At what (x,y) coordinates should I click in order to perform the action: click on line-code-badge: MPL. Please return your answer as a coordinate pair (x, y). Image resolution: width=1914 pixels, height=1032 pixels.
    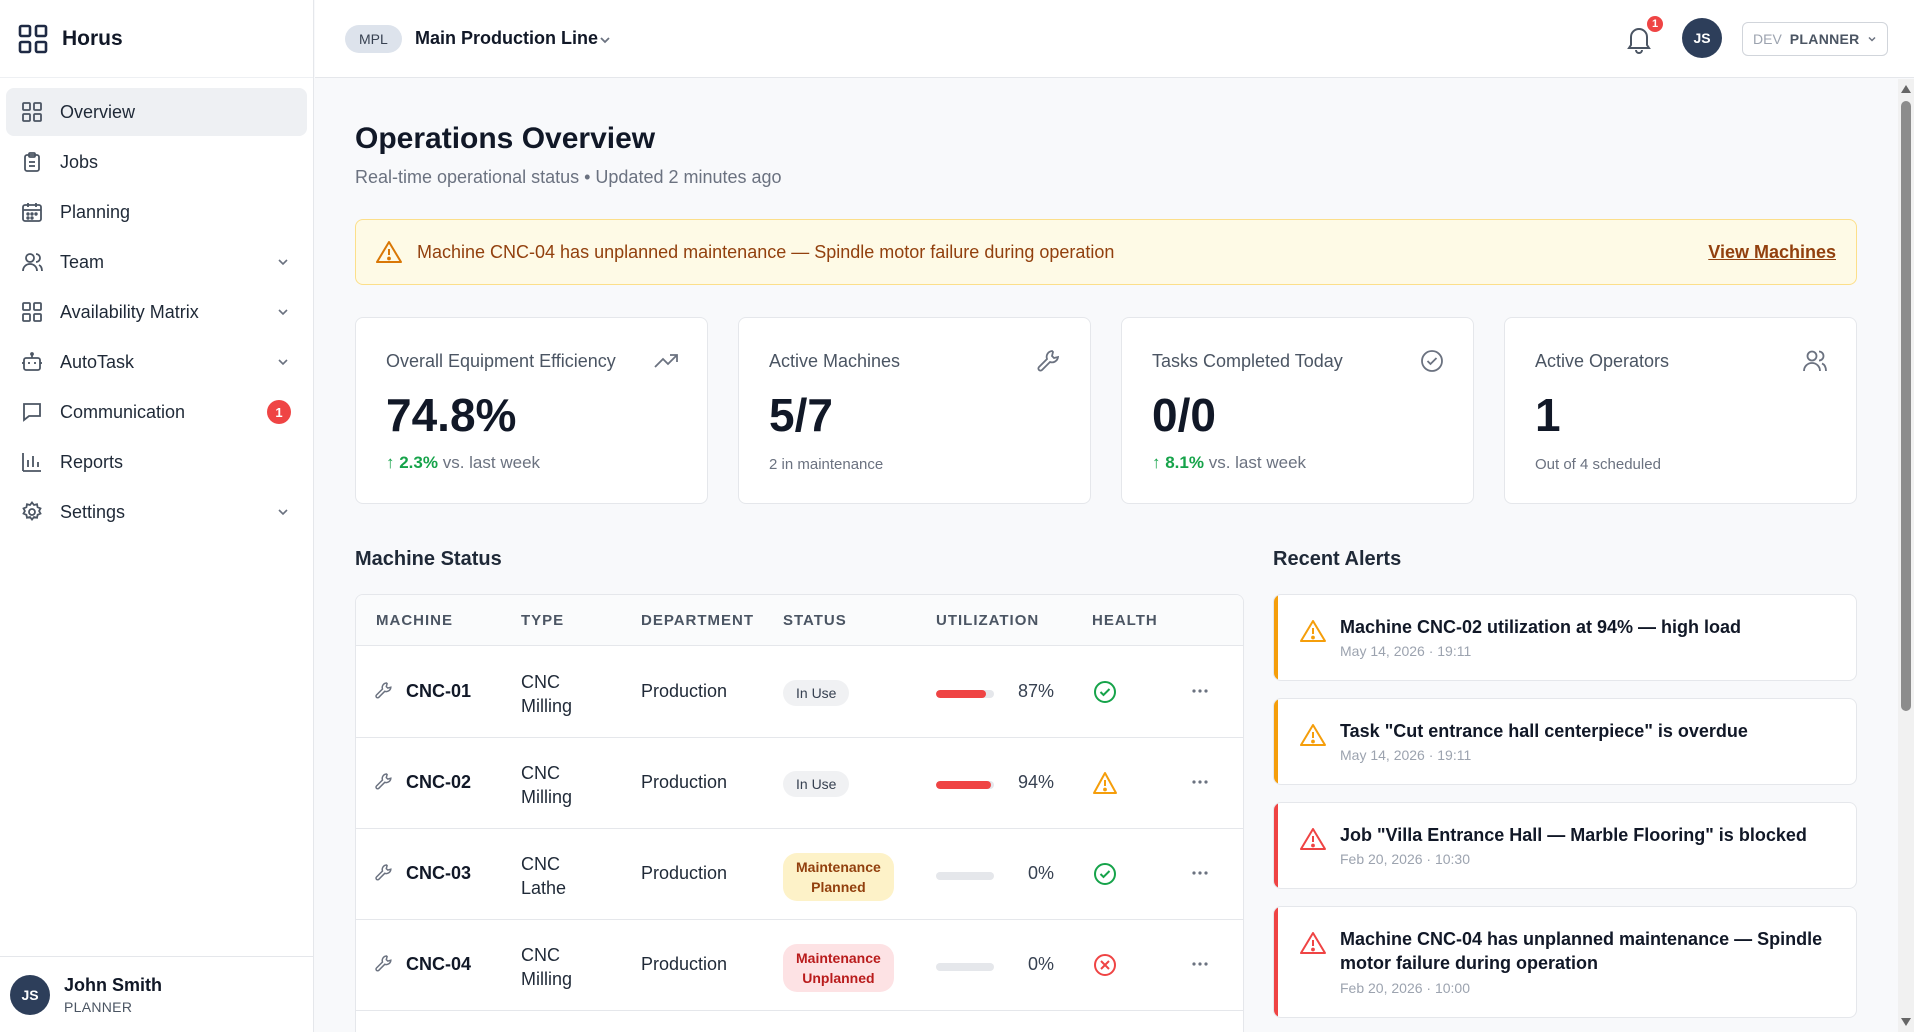
    Looking at the image, I should click on (373, 39).